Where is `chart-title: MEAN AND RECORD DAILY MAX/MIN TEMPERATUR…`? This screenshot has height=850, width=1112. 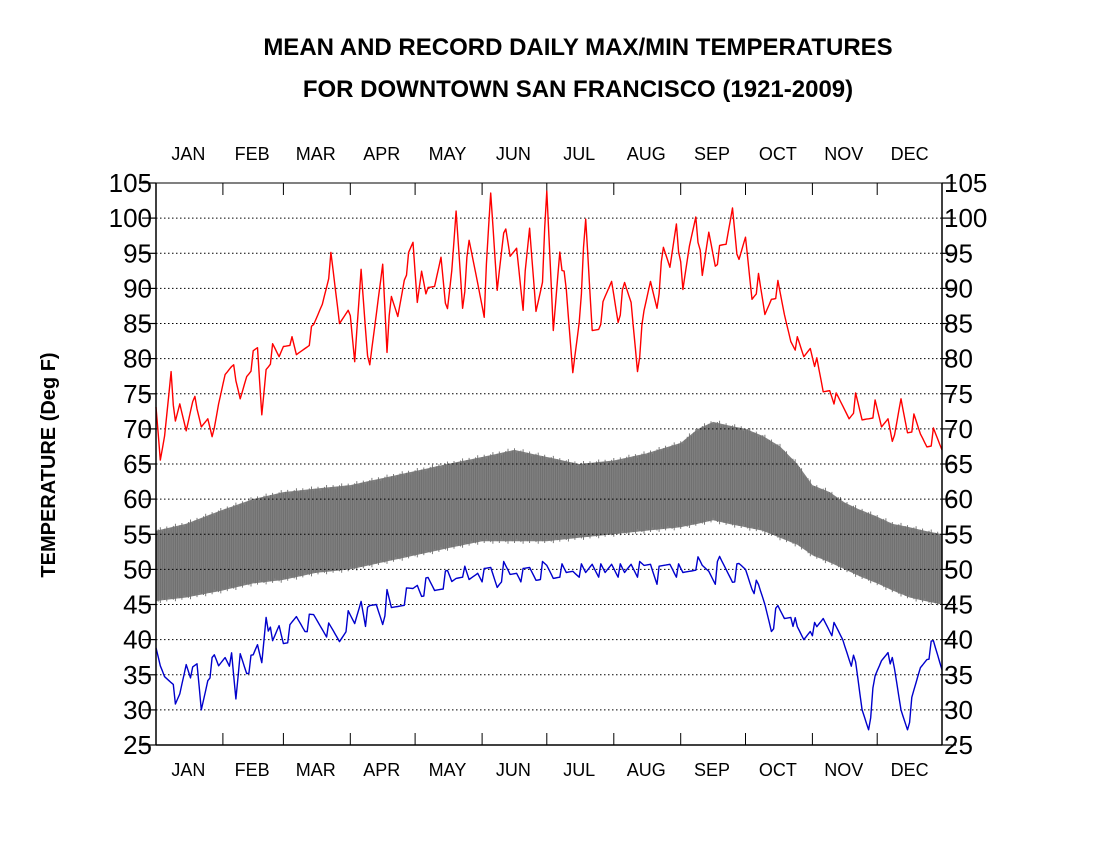
chart-title: MEAN AND RECORD DAILY MAX/MIN TEMPERATUR… is located at coordinates (577, 47).